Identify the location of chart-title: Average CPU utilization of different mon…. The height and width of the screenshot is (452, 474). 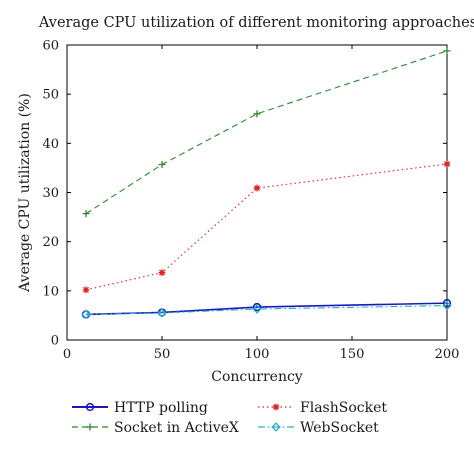
(256, 23).